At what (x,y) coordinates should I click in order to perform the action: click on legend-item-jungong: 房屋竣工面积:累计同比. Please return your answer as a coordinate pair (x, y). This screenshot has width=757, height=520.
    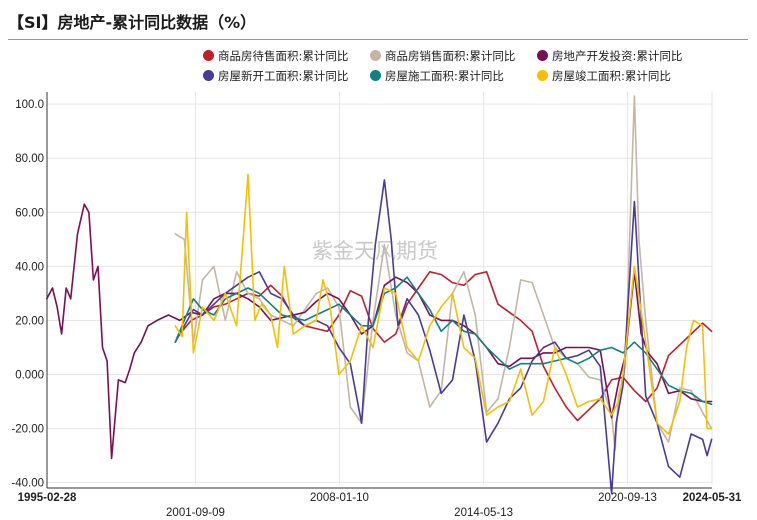
    Looking at the image, I should click on (604, 76).